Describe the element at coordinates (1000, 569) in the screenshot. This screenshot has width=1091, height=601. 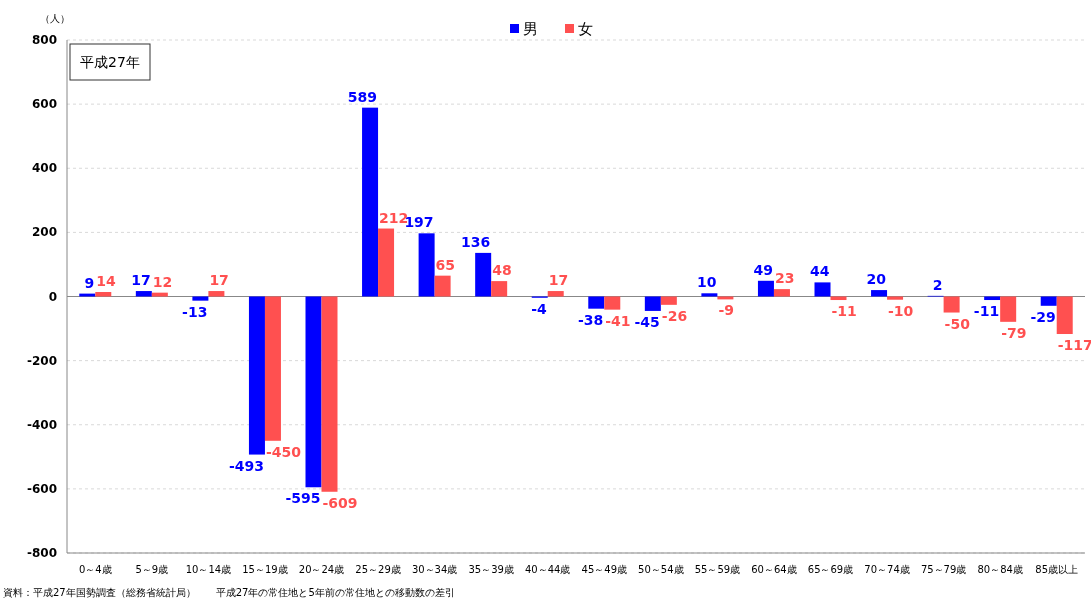
I see `x-tick-label: 80～84歳` at that location.